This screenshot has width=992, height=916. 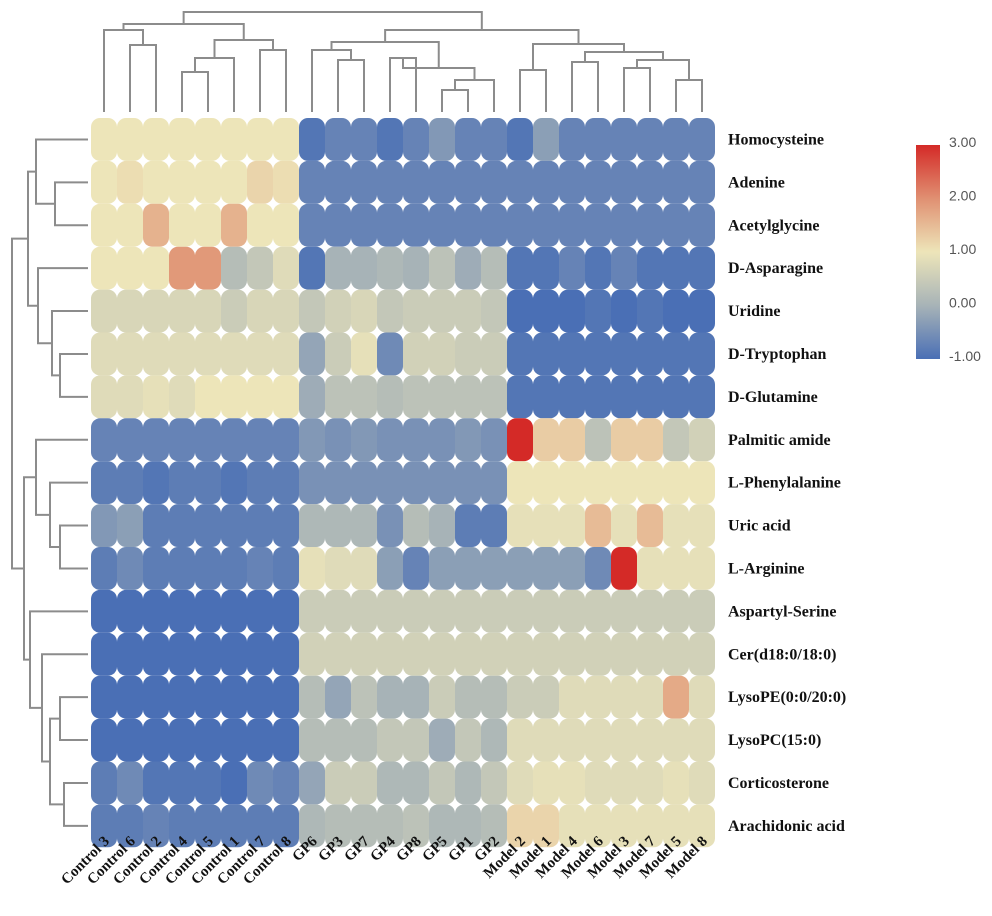 What do you see at coordinates (782, 611) in the screenshot?
I see `row-label: Aspartyl-Serine` at bounding box center [782, 611].